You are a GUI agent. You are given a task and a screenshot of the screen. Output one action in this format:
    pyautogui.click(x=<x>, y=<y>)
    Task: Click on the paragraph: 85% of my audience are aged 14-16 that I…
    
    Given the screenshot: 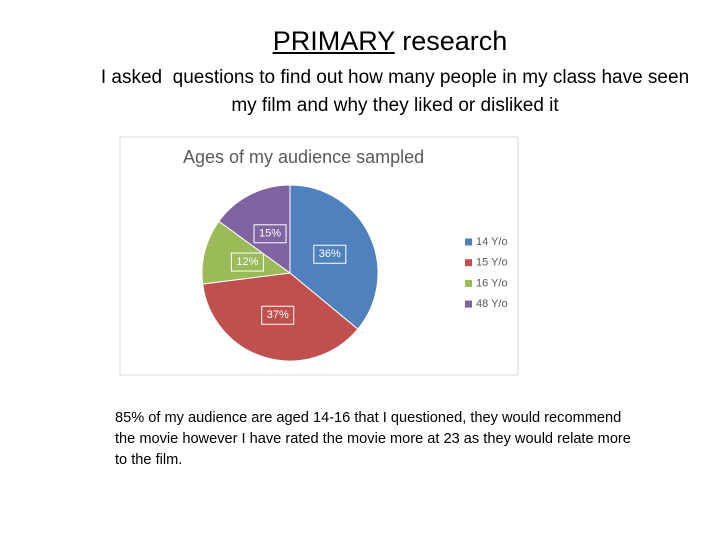 What is the action you would take?
    pyautogui.click(x=373, y=439)
    